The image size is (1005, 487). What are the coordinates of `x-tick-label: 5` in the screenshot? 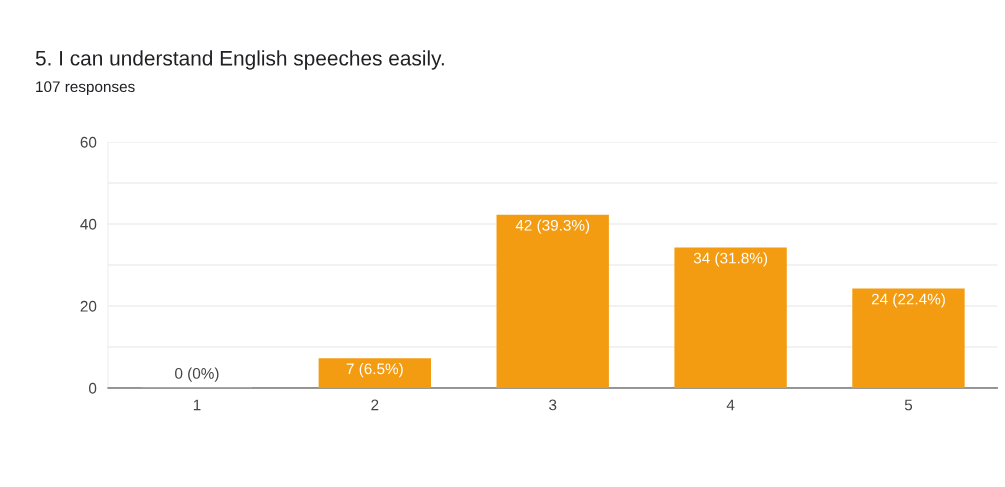 It's located at (908, 405).